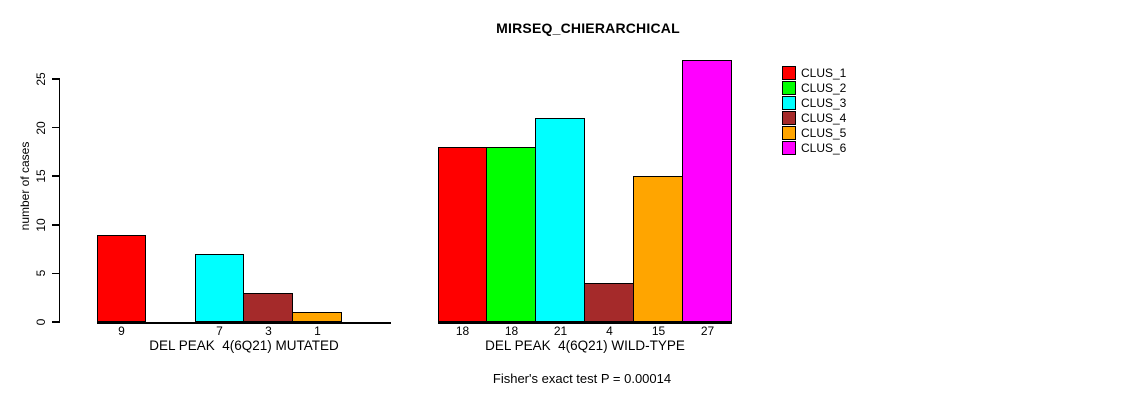 This screenshot has width=1140, height=400. Describe the element at coordinates (317, 331) in the screenshot. I see `bar-value-label: 1` at that location.